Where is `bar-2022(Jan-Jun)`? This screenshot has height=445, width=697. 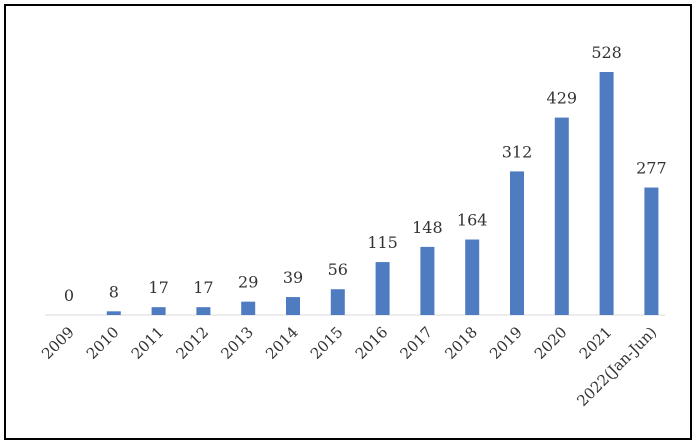 bar-2022(Jan-Jun) is located at coordinates (651, 251).